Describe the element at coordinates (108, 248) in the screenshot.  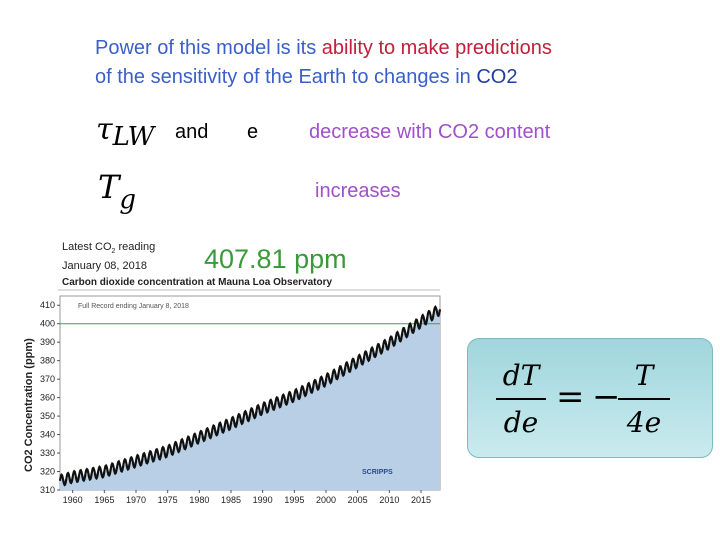
I see `latest-reading-label: Latest CO2 reading` at that location.